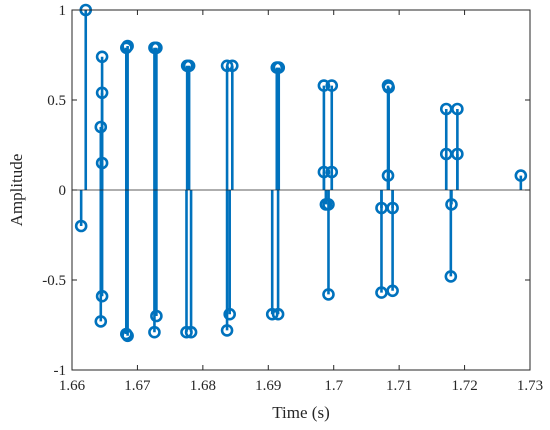 This screenshot has height=430, width=550. I want to click on x-tick-label: 1.73, so click(530, 386).